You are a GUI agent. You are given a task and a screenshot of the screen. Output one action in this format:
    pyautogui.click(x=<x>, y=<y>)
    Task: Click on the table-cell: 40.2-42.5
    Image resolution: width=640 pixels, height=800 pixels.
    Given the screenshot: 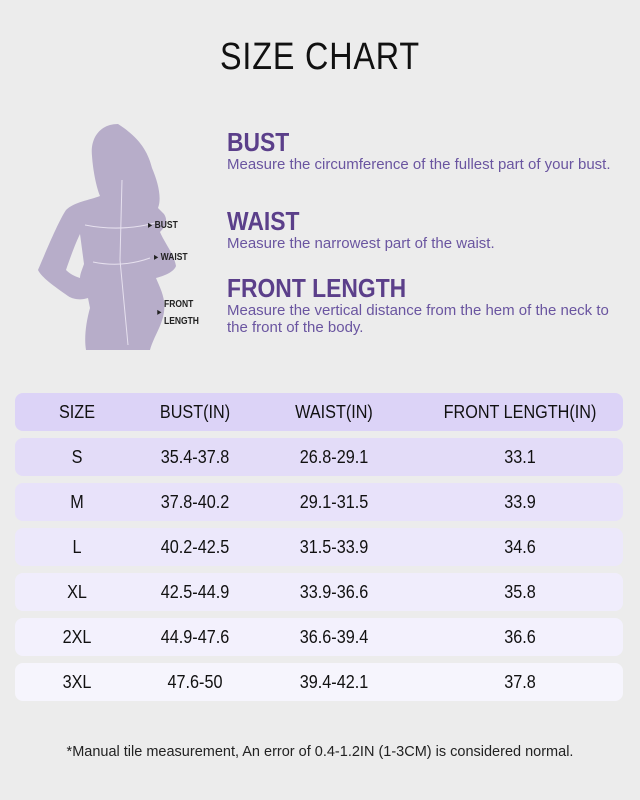 What is the action you would take?
    pyautogui.click(x=195, y=546)
    